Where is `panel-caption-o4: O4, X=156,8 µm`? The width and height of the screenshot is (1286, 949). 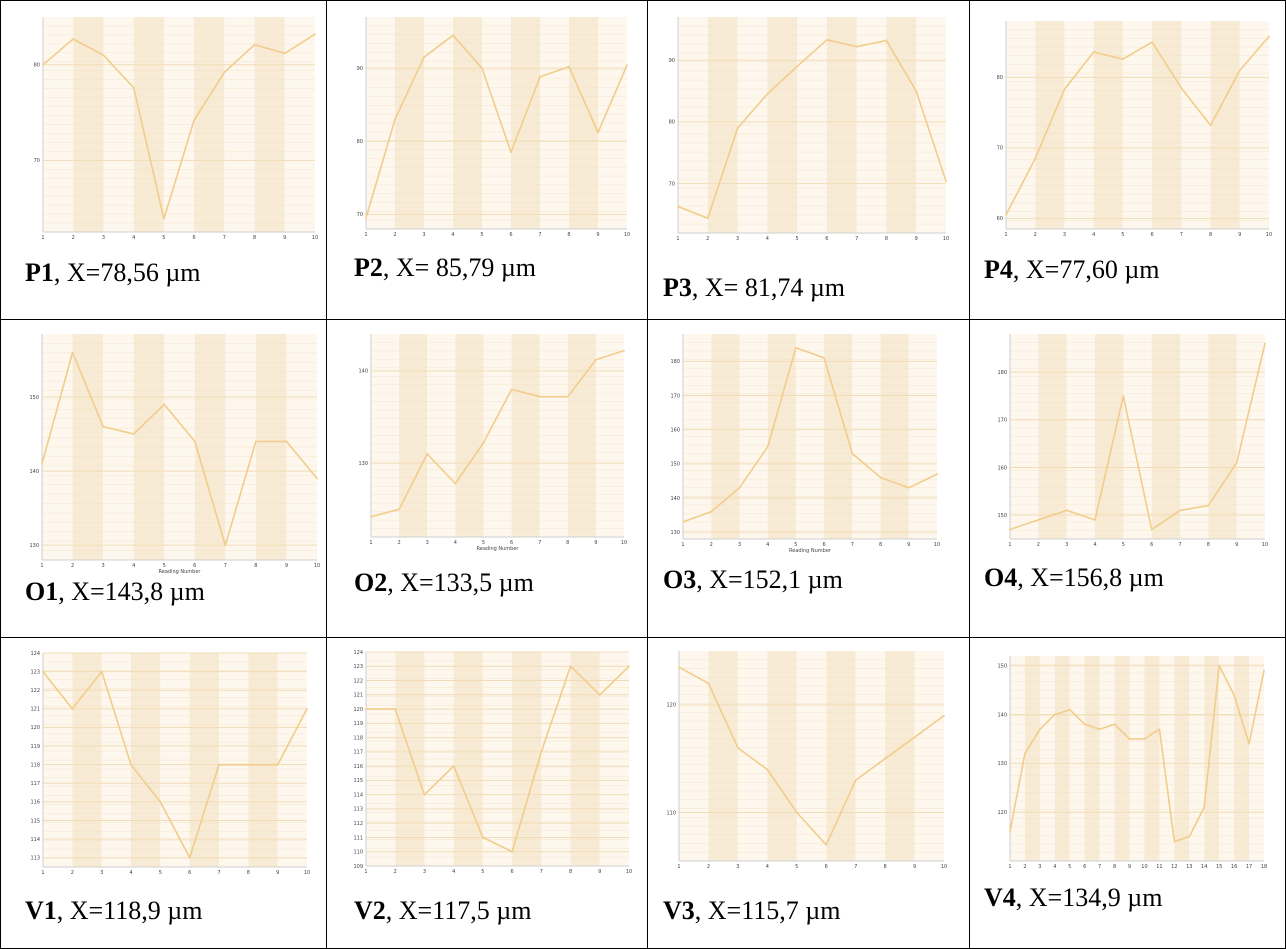 panel-caption-o4: O4, X=156,8 µm is located at coordinates (1074, 578).